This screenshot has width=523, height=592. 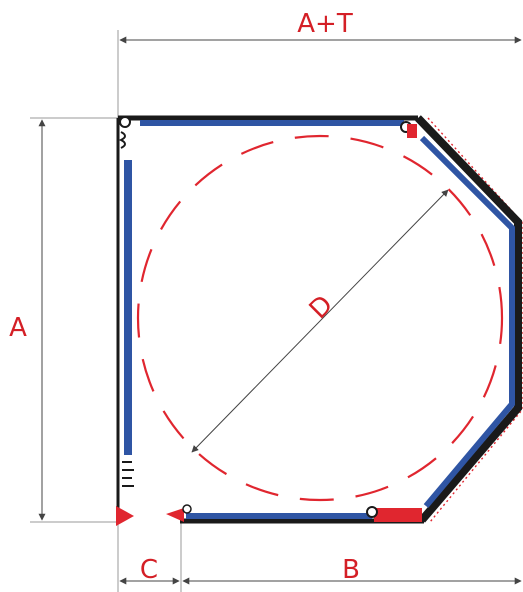 I want to click on label-left-height: A, so click(x=18, y=328).